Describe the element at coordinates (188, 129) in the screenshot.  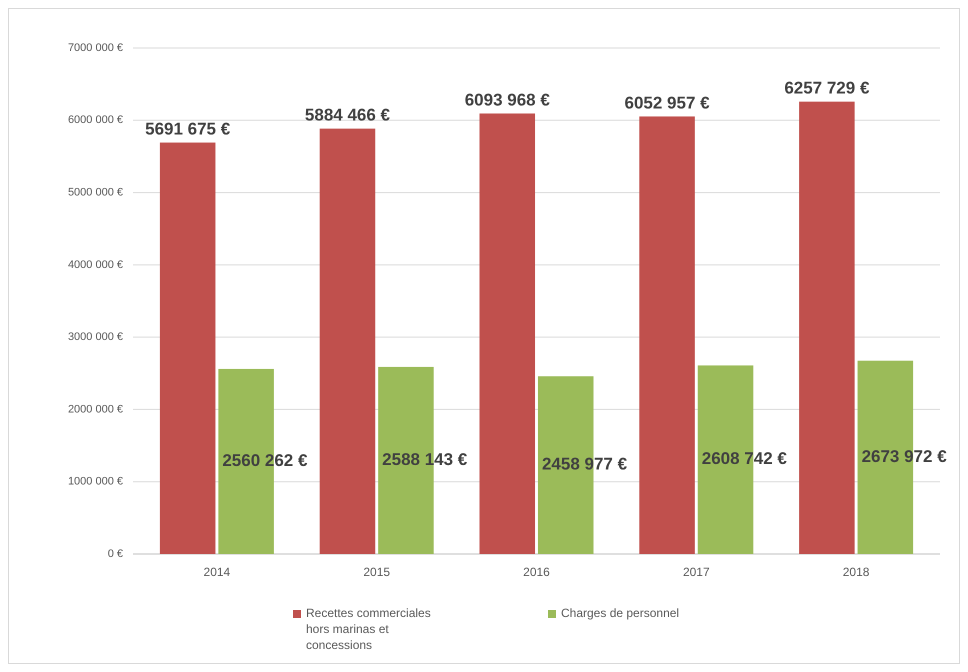
I see `data-label: 5691 675 €` at that location.